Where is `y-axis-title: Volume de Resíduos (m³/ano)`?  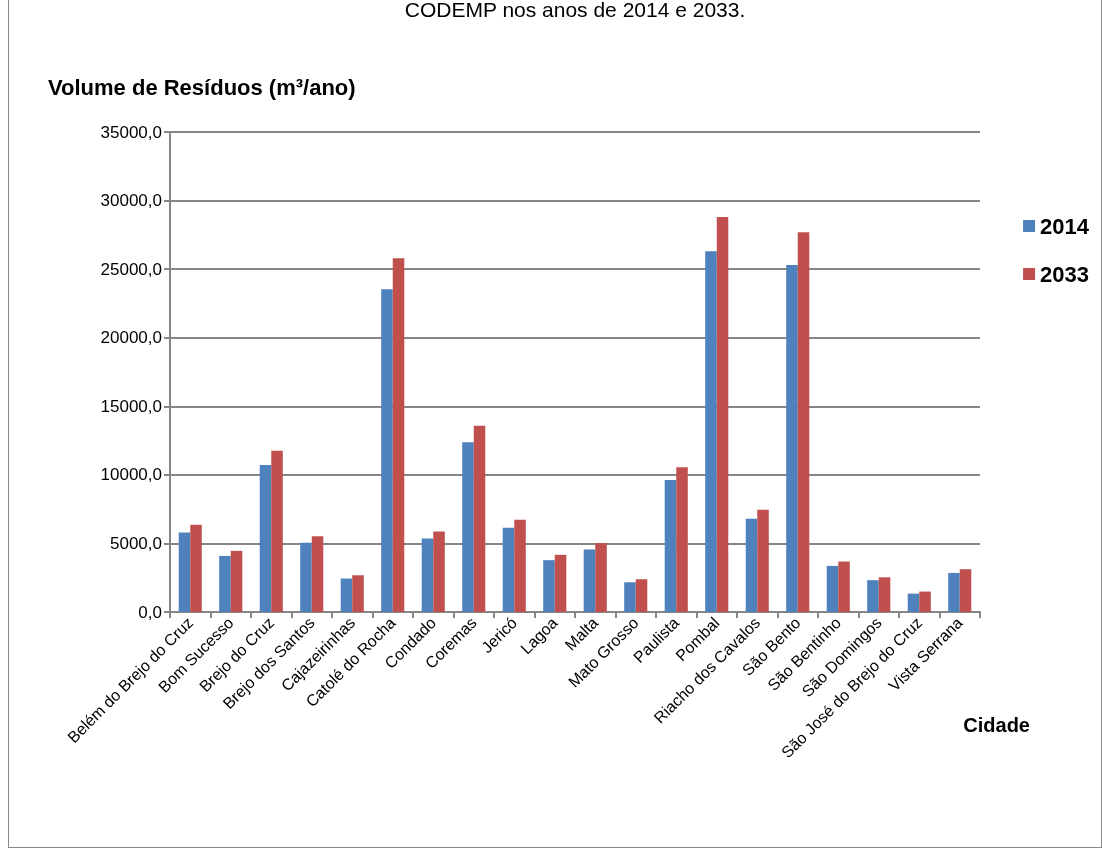 y-axis-title: Volume de Resíduos (m³/ano) is located at coordinates (202, 87).